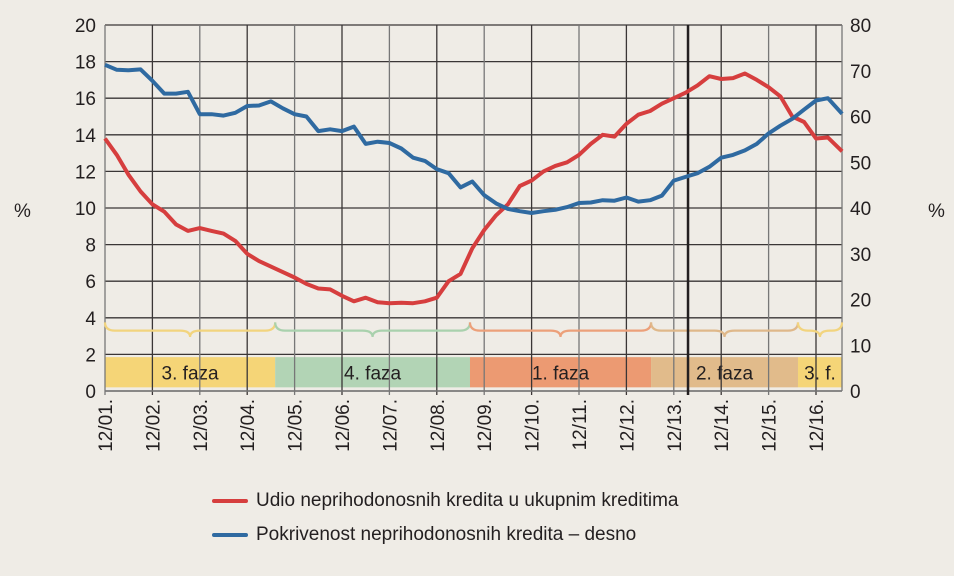 The image size is (954, 576). What do you see at coordinates (817, 425) in the screenshot?
I see `x-tick-label: 12/16.` at bounding box center [817, 425].